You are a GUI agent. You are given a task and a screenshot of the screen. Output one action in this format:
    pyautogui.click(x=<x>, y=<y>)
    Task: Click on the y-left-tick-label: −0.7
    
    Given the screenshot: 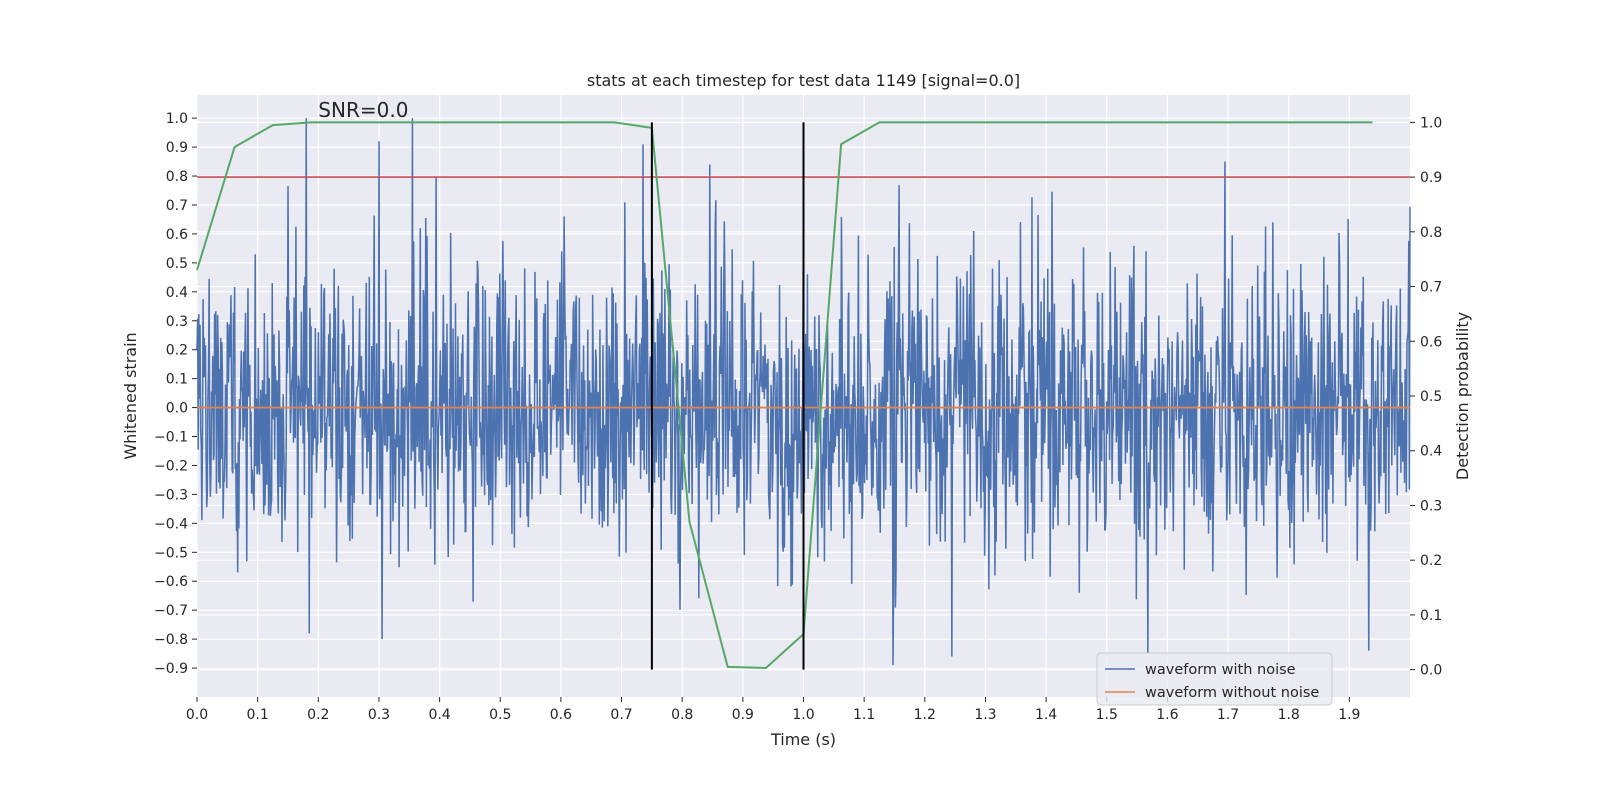 What is the action you would take?
    pyautogui.click(x=171, y=611)
    